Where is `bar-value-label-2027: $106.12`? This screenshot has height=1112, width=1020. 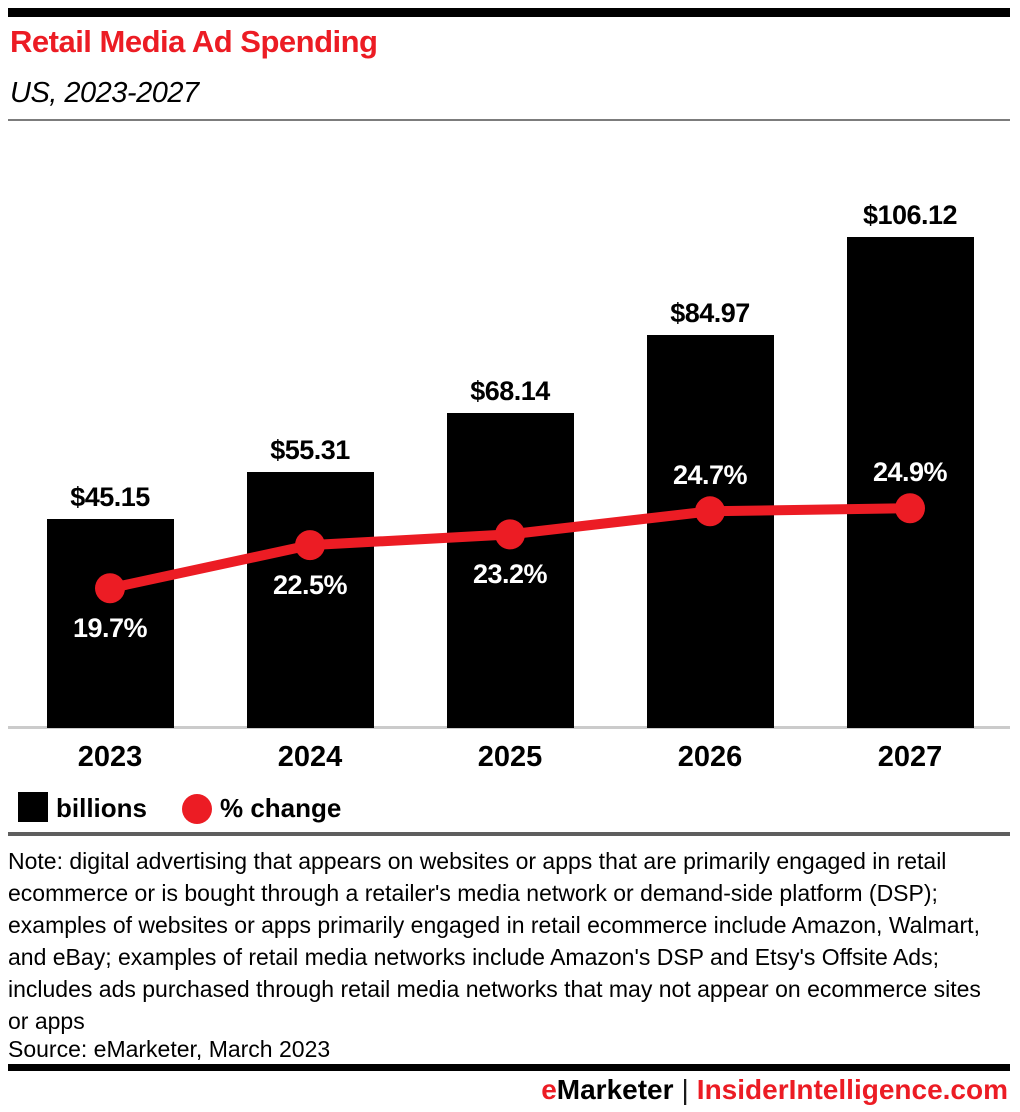
bar-value-label-2027: $106.12 is located at coordinates (910, 214).